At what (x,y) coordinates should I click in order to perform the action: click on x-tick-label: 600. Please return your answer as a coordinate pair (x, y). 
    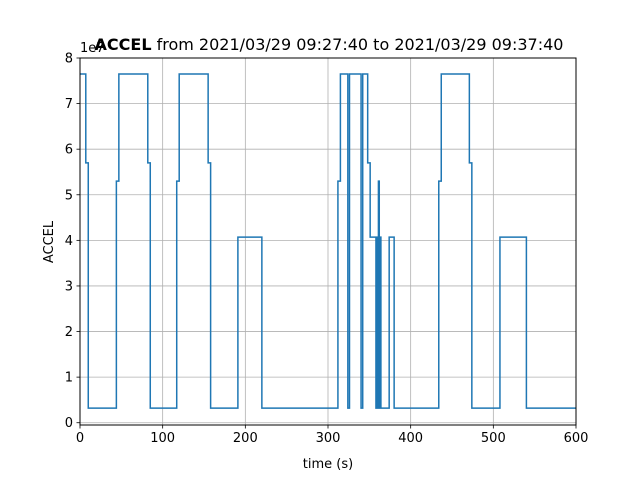
    Looking at the image, I should click on (576, 438).